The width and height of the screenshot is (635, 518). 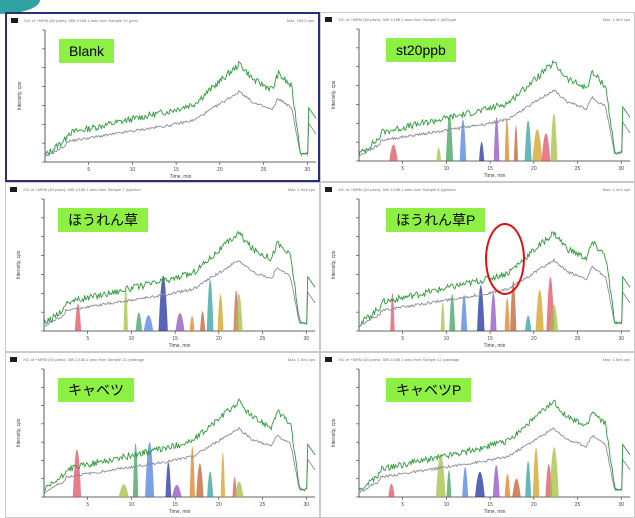 I want to click on panel-header-max: Max. 1.4e4 cps, so click(x=616, y=189).